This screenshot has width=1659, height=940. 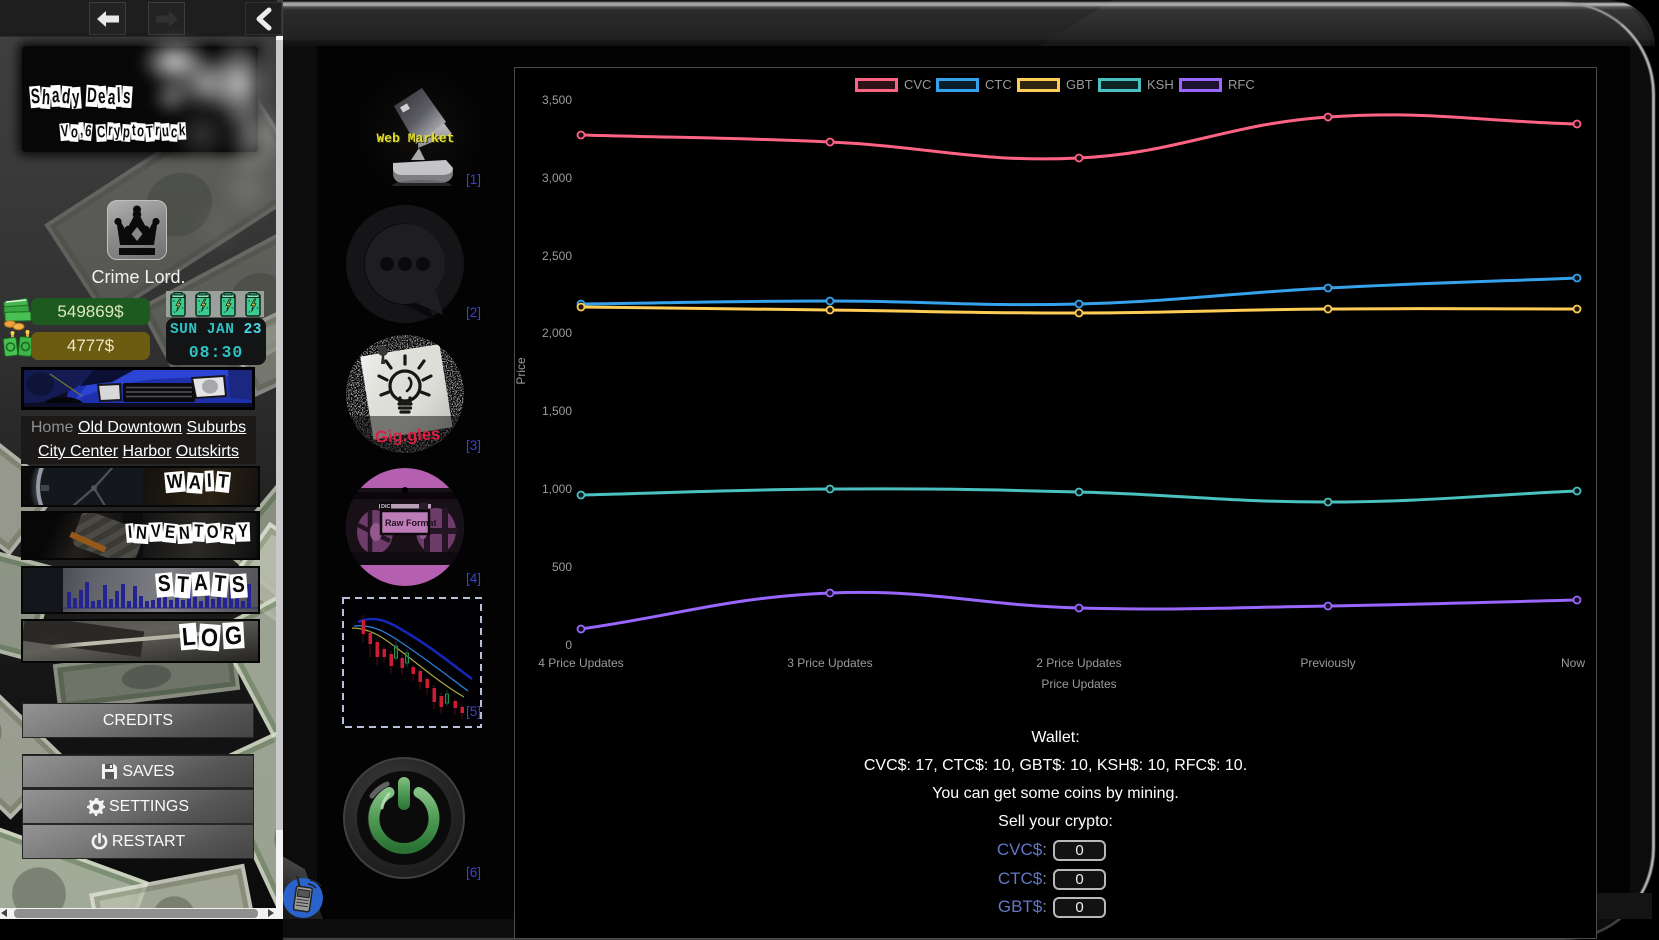 What do you see at coordinates (411, 523) in the screenshot?
I see `svg-text: Raw Format` at bounding box center [411, 523].